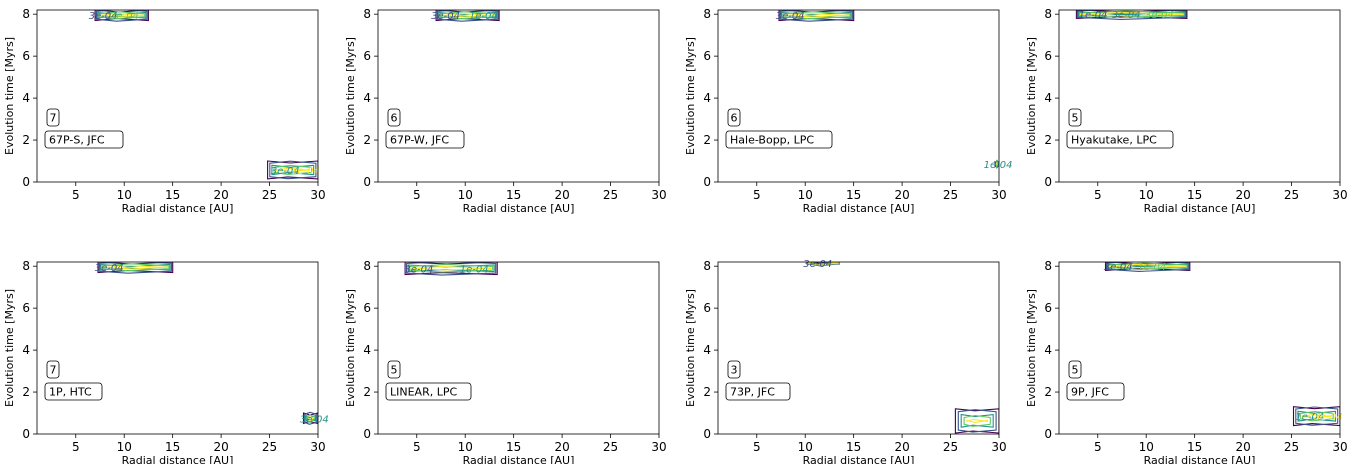 Image resolution: width=1355 pixels, height=464 pixels. I want to click on comet-label: Hyakutake, LPC, so click(1114, 140).